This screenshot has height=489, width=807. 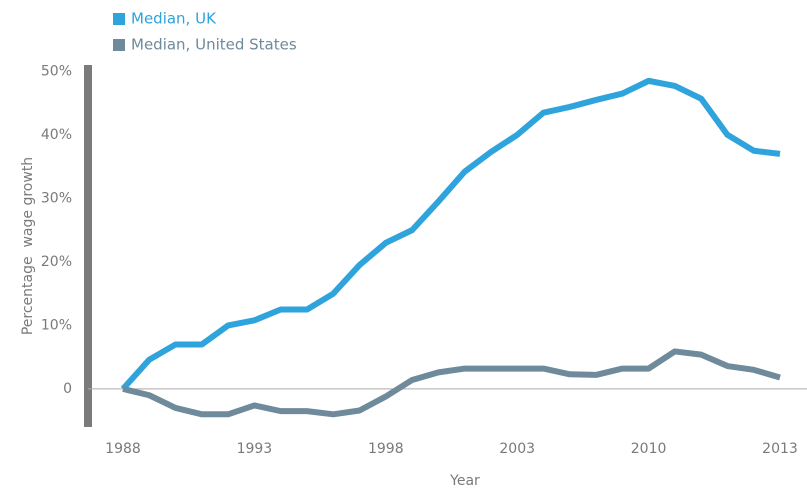 What do you see at coordinates (386, 449) in the screenshot?
I see `x-tick-label: 1998` at bounding box center [386, 449].